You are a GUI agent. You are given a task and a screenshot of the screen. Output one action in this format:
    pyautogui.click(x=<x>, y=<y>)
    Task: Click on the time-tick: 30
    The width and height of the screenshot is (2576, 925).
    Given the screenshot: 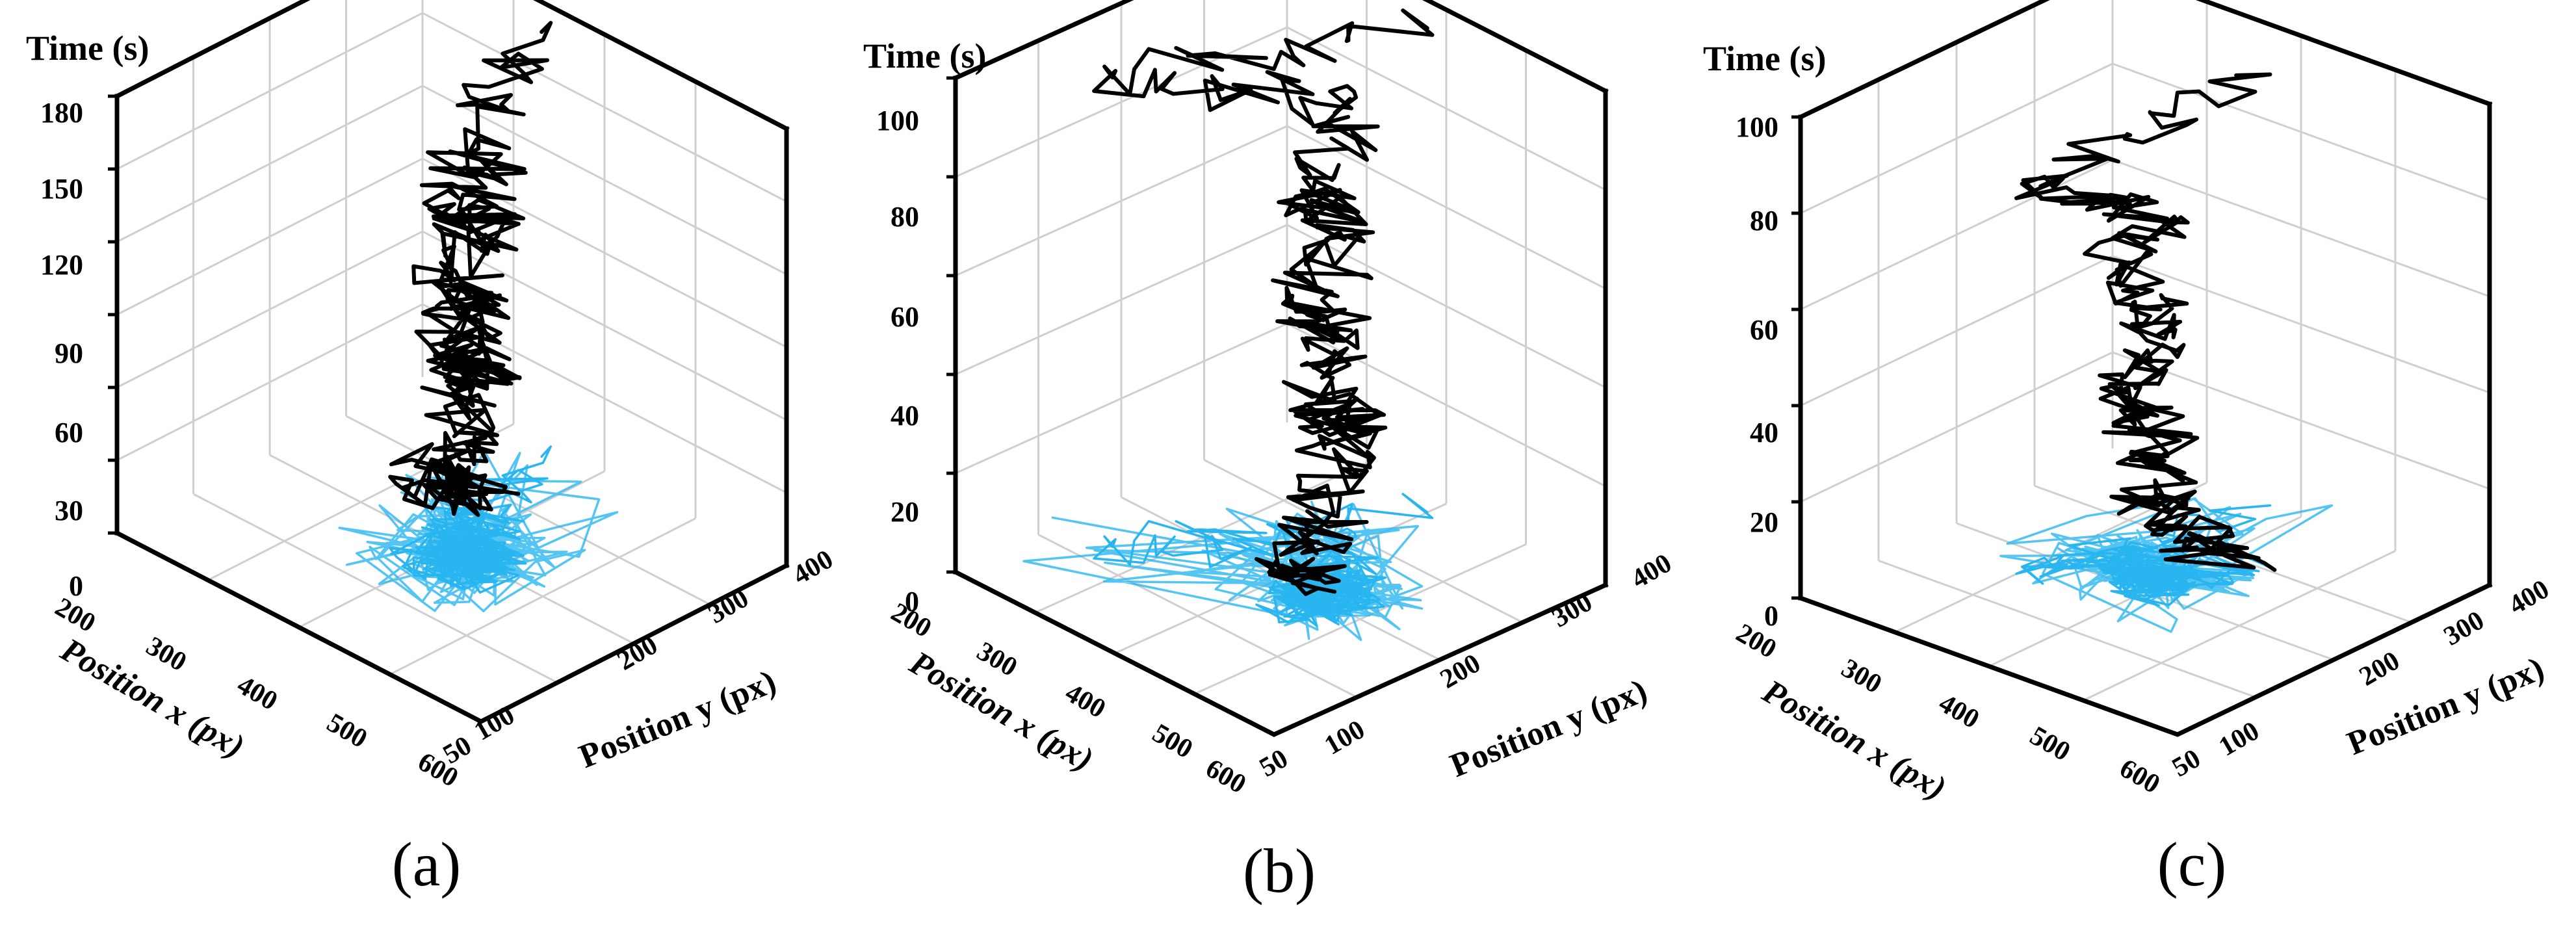 What is the action you would take?
    pyautogui.click(x=69, y=511)
    